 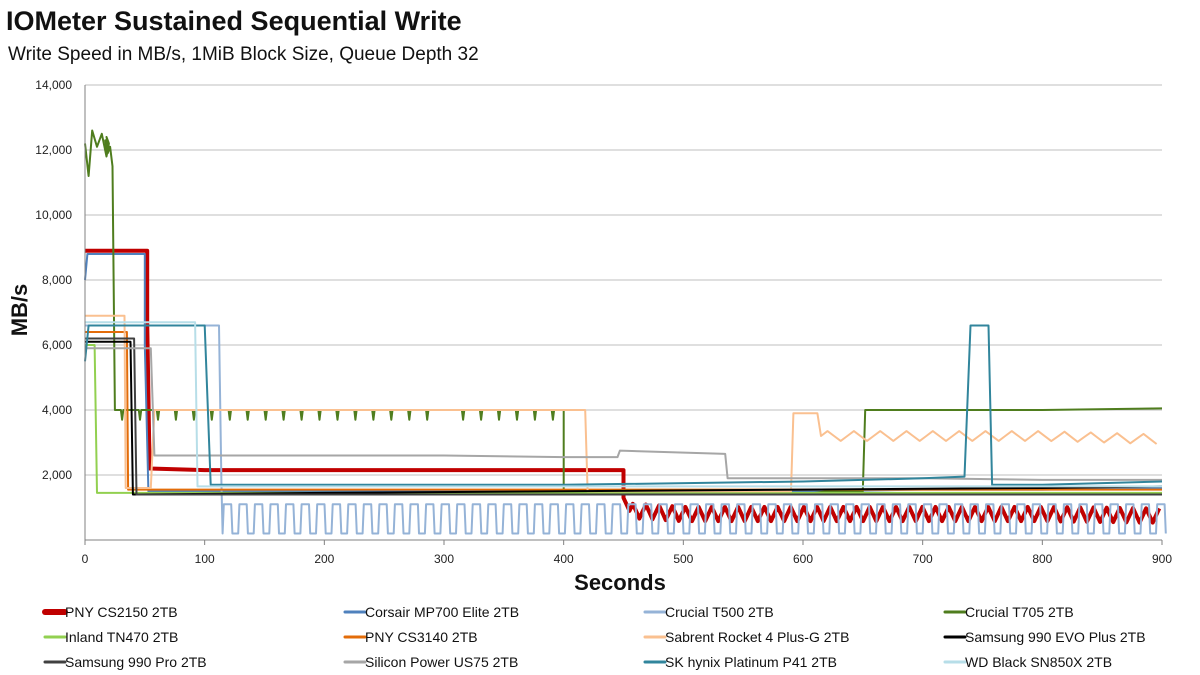 I want to click on chart-title: IOMeter Sustained Sequential Write, so click(x=234, y=21).